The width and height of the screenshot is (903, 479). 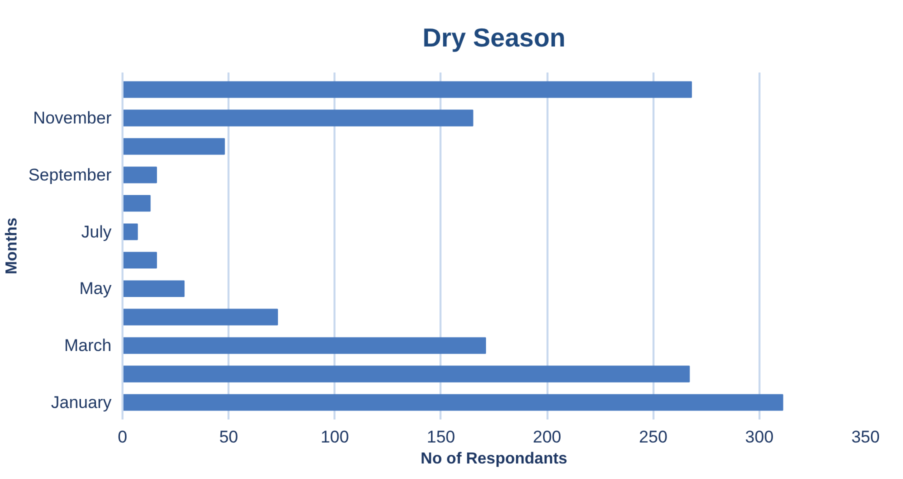 What do you see at coordinates (96, 232) in the screenshot?
I see `y-tick-label: July` at bounding box center [96, 232].